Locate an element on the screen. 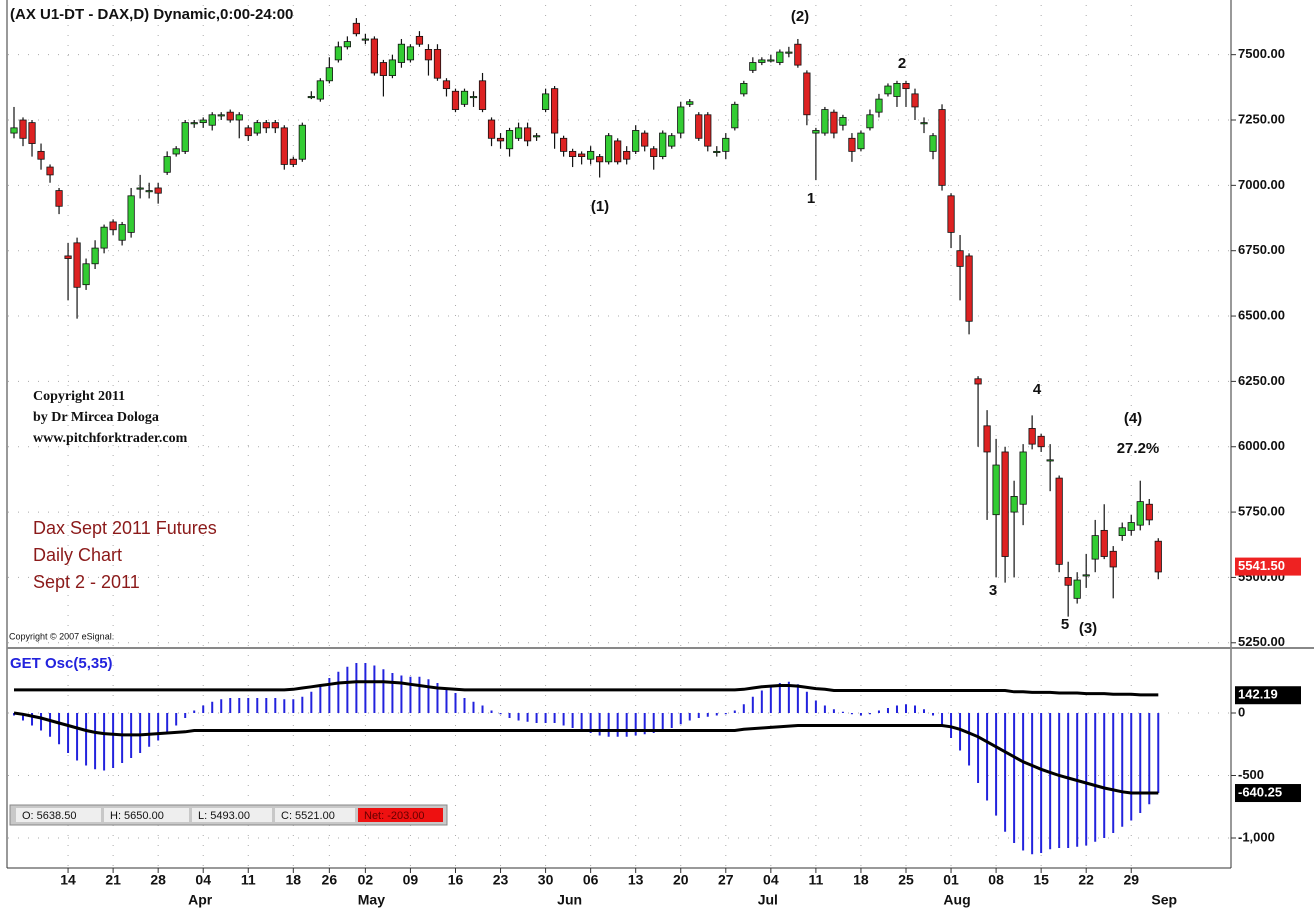 The width and height of the screenshot is (1314, 910). month-label: Sep is located at coordinates (1164, 900).